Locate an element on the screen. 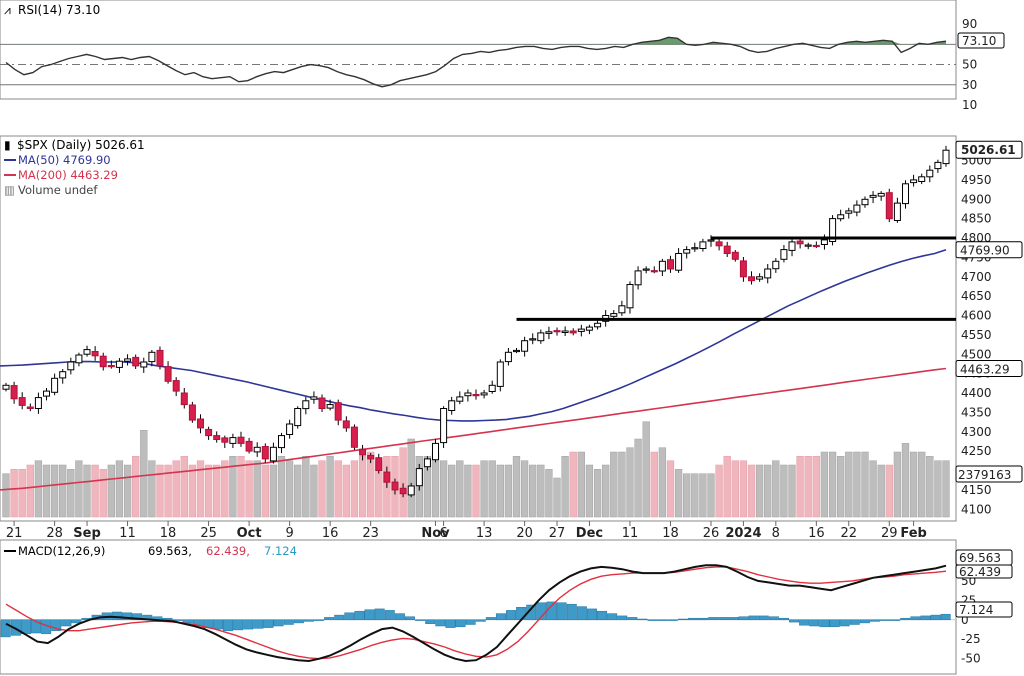  candlestick-icon: ▮ is located at coordinates (7, 145).